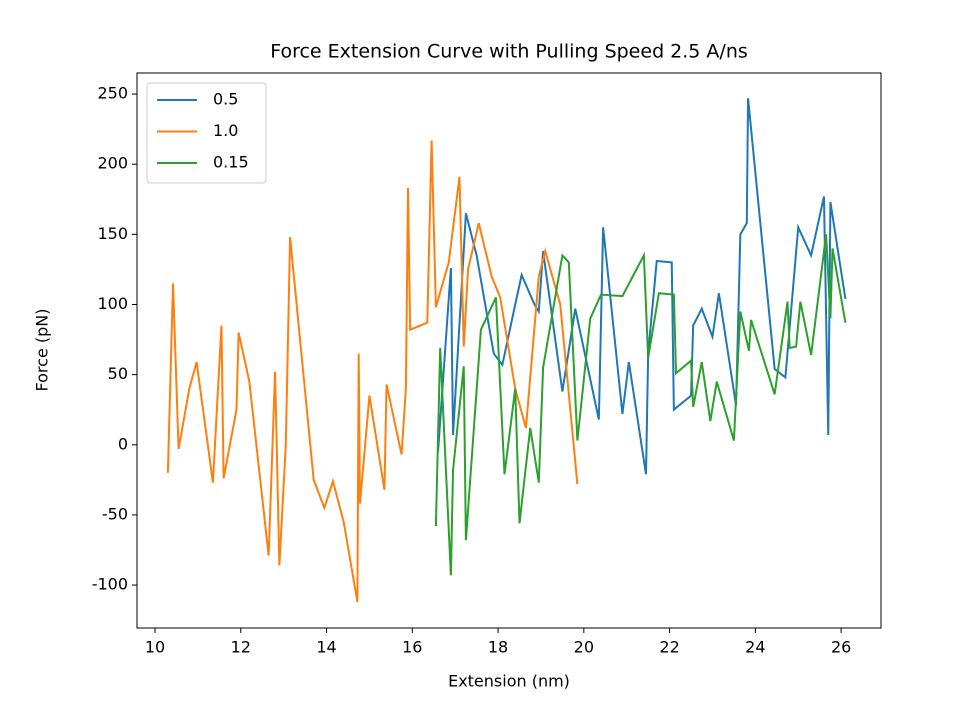 The image size is (958, 711). What do you see at coordinates (584, 647) in the screenshot?
I see `x-tick-label: 20` at bounding box center [584, 647].